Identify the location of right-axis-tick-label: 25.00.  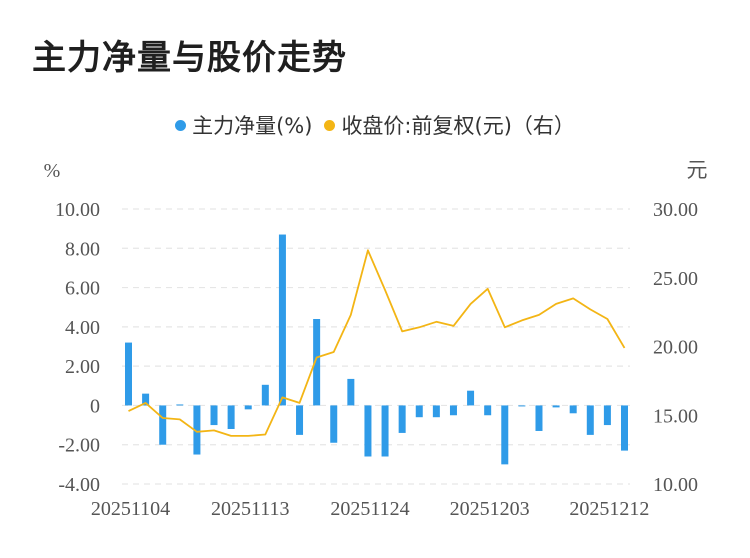
(675, 279).